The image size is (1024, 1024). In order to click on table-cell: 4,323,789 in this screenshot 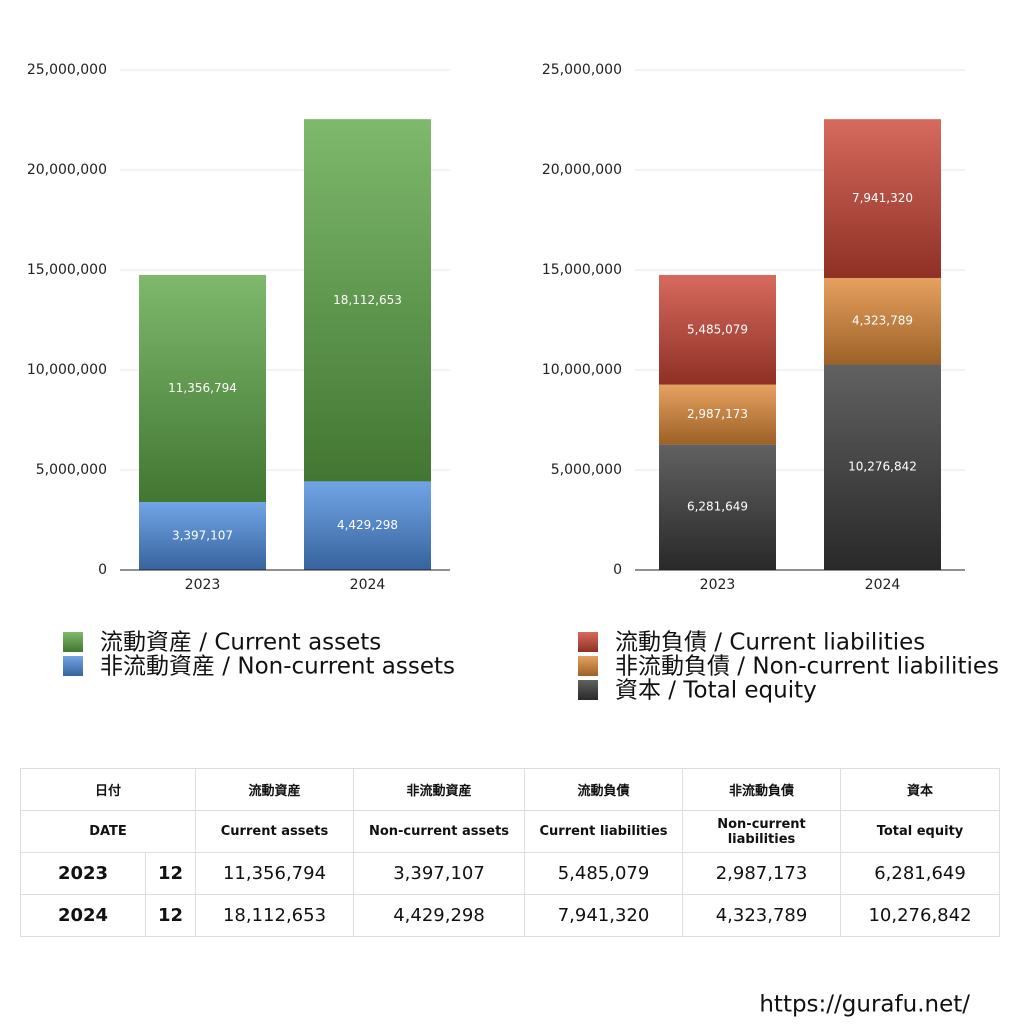, I will do `click(761, 915)`.